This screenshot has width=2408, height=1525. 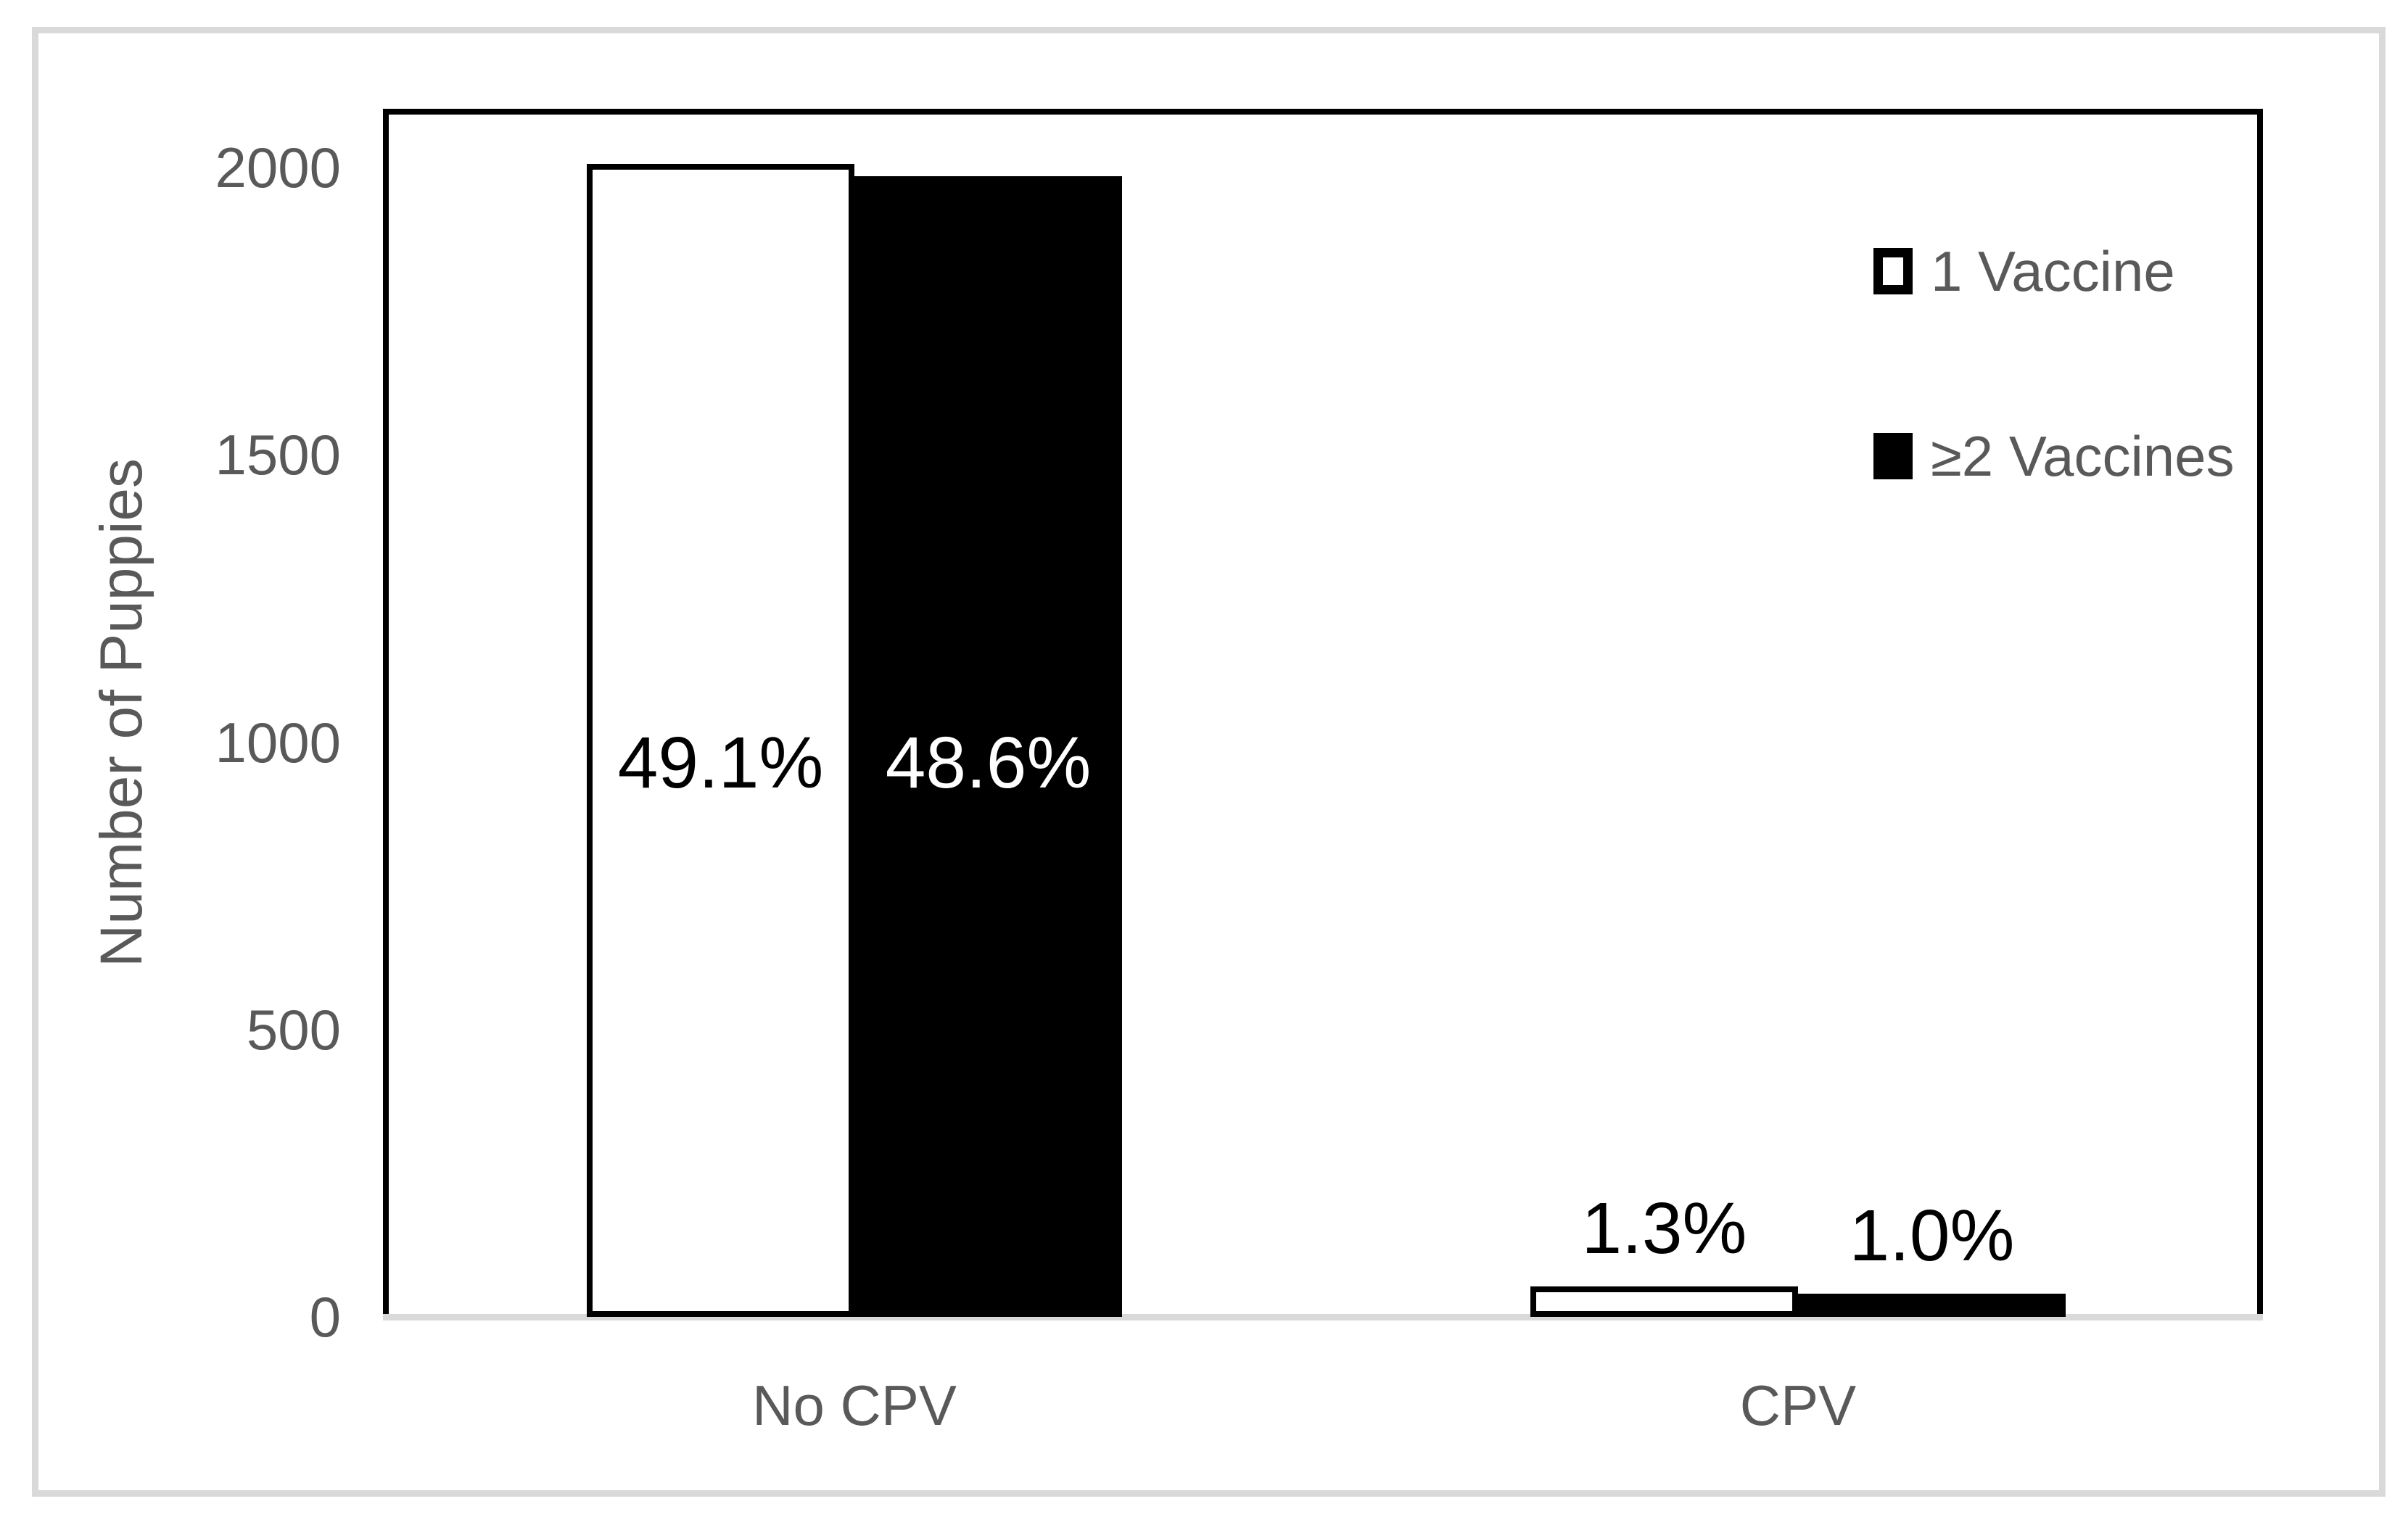 I want to click on x-category-label-no-cpv: No CPV, so click(x=854, y=1405).